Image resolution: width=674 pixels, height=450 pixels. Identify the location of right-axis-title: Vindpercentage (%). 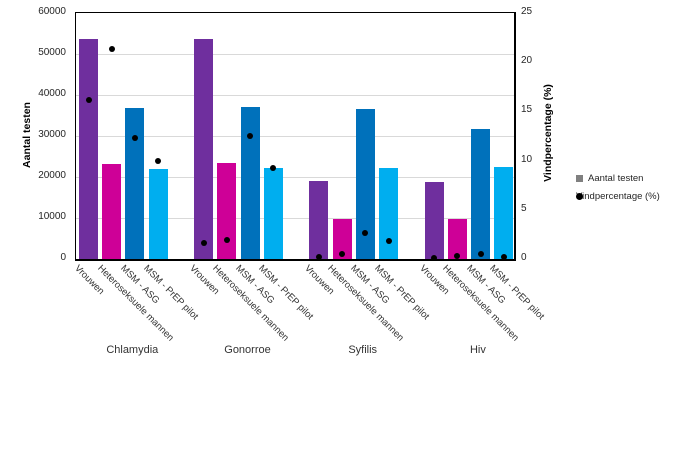
(548, 133).